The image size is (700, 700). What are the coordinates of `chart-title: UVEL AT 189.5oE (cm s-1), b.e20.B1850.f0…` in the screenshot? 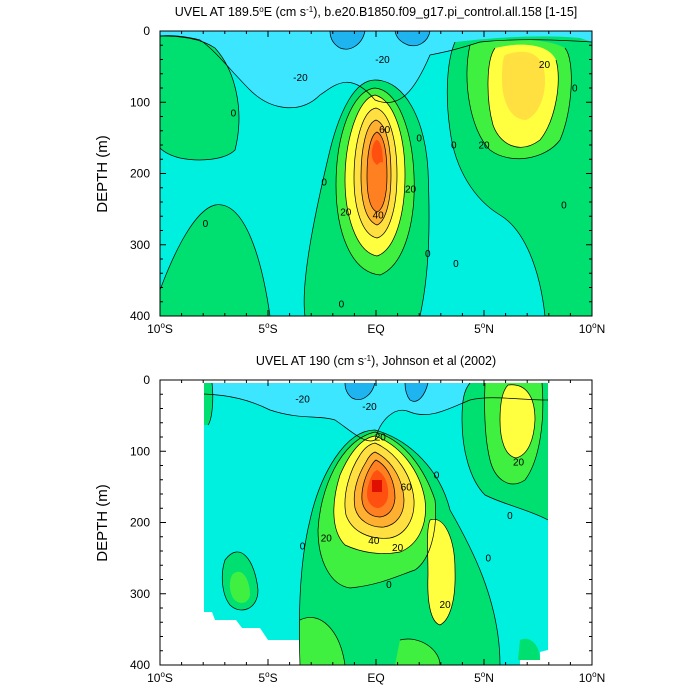 It's located at (376, 12).